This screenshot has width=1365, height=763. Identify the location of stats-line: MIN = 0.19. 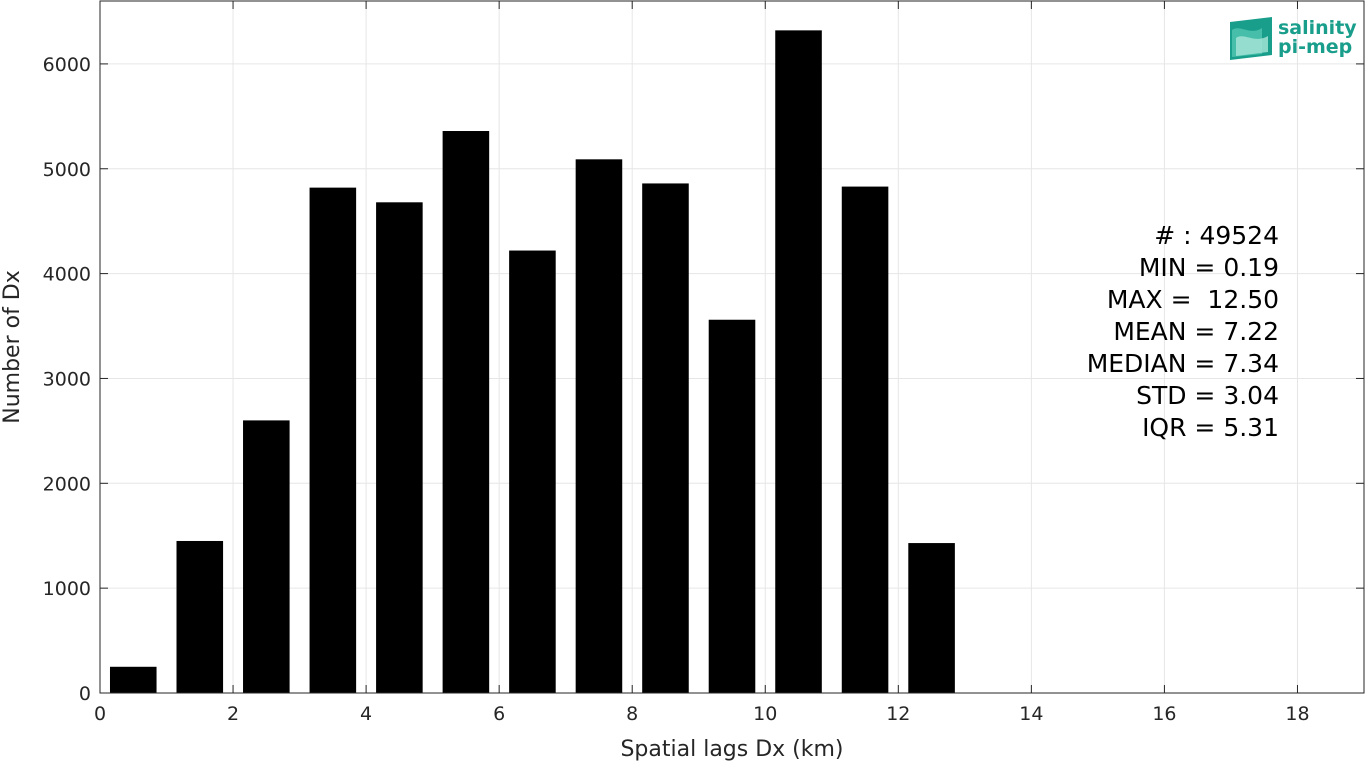
(1209, 267).